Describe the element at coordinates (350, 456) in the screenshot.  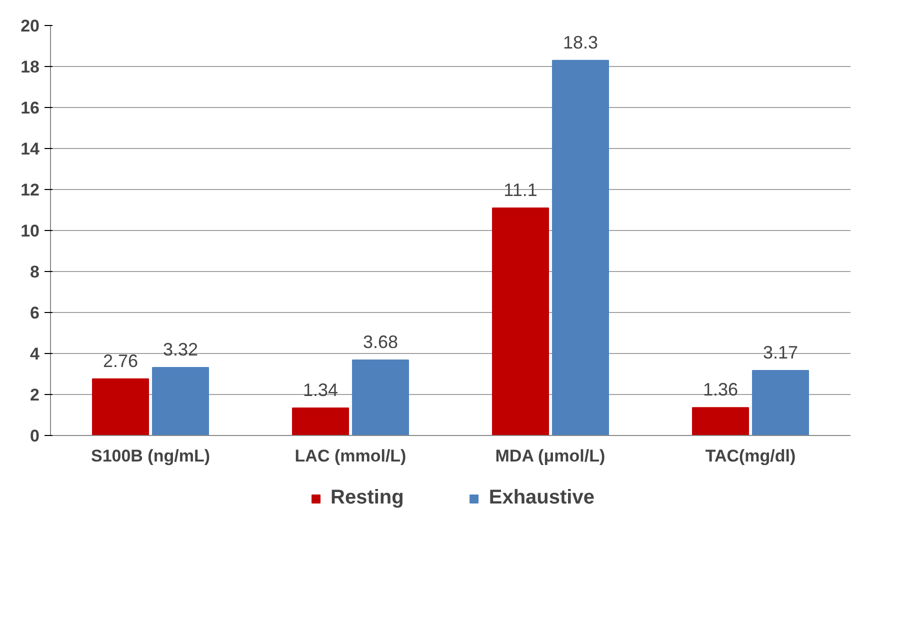
I see `x-tick-label: LAC (mmol/L)` at that location.